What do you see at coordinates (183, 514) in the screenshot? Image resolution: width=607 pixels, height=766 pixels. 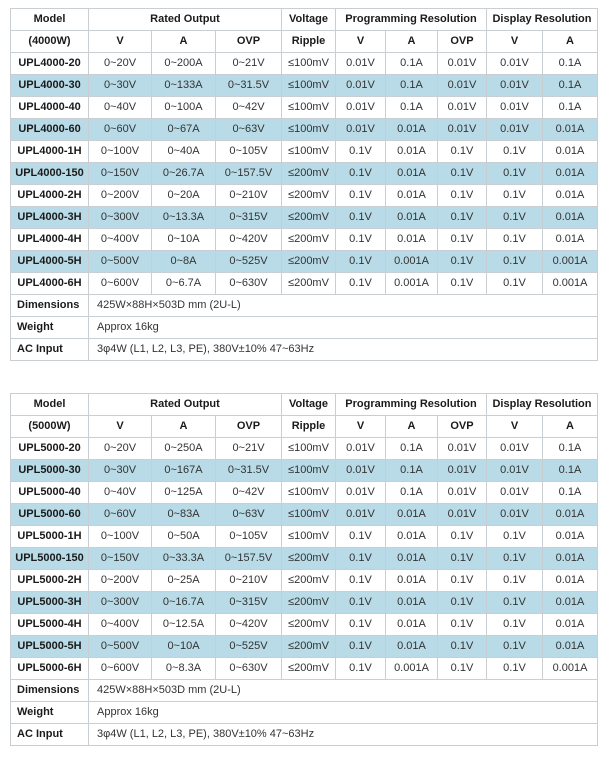 I see `value-cell: 0~83A` at bounding box center [183, 514].